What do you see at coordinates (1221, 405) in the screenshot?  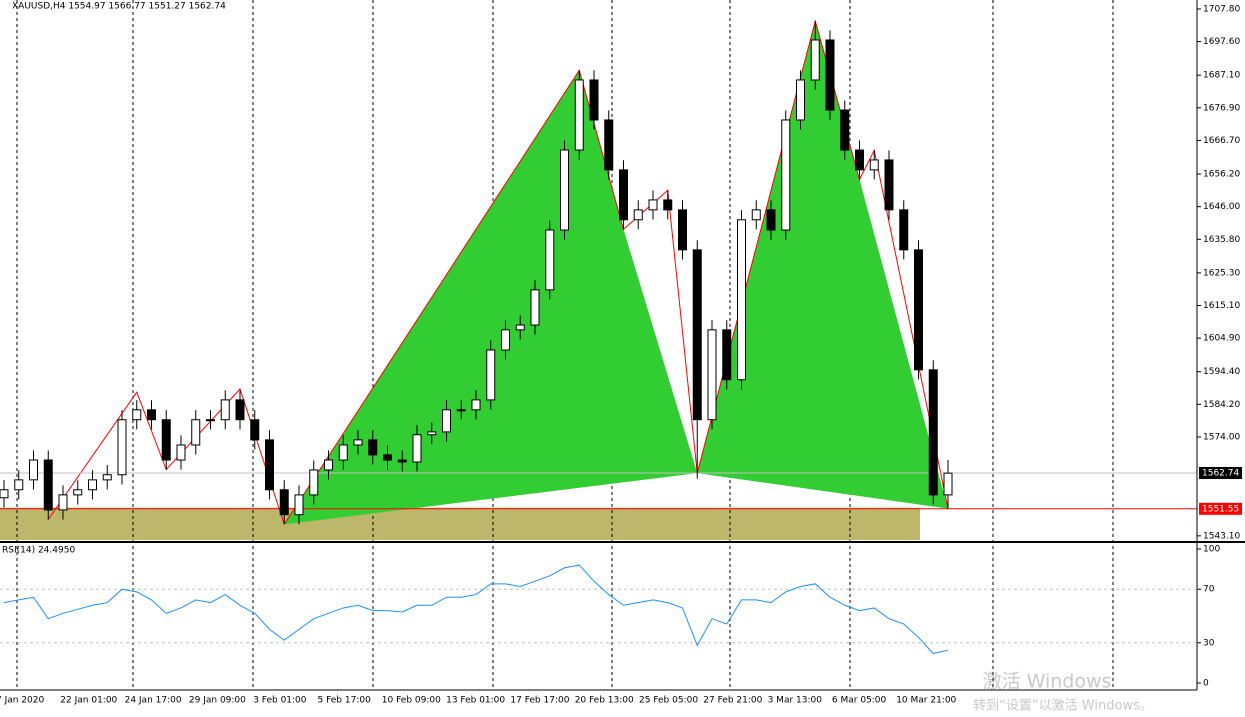 I see `y-tick-label: 1584.20` at bounding box center [1221, 405].